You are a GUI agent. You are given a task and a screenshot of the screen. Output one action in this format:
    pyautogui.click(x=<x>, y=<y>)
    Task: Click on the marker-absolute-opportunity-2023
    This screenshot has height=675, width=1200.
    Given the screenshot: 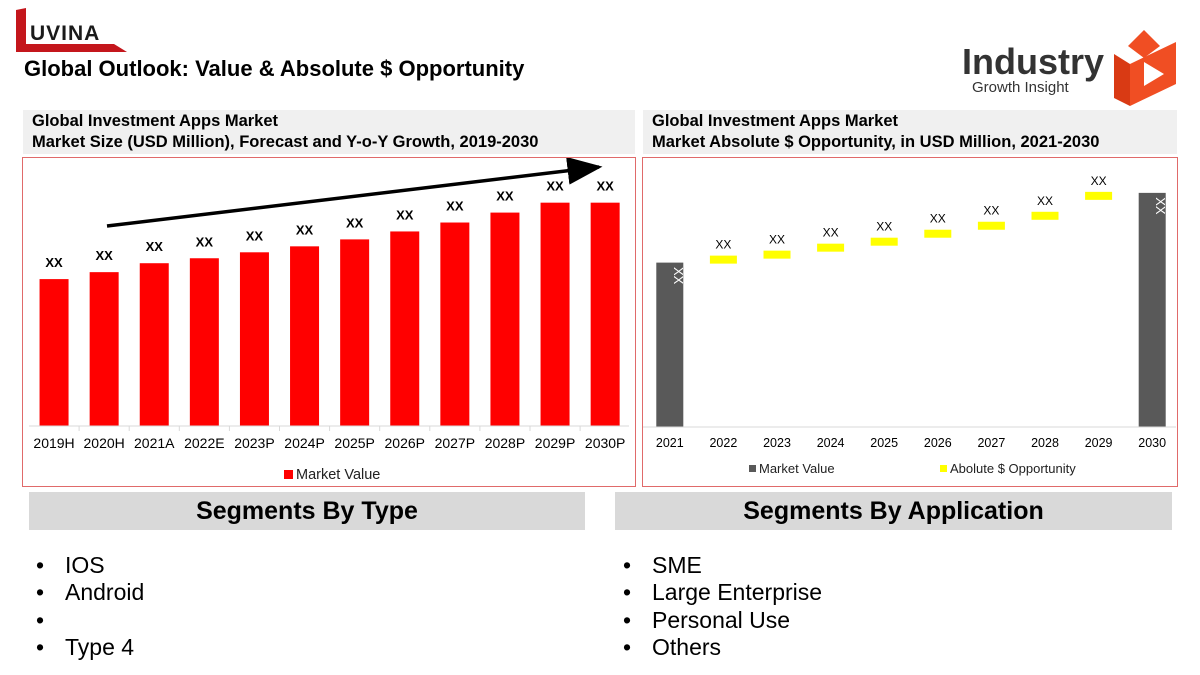 What is the action you would take?
    pyautogui.click(x=777, y=254)
    